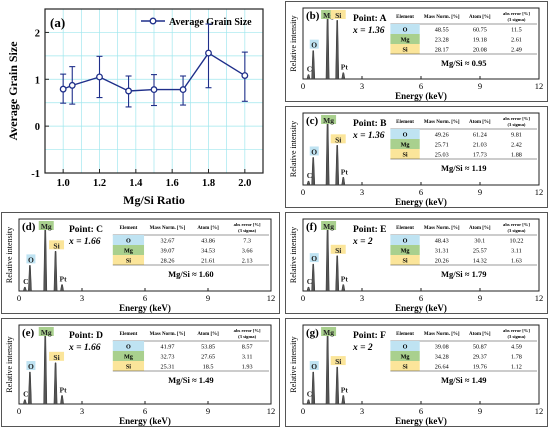  Describe the element at coordinates (247, 240) in the screenshot. I see `table-cell: 7.3` at that location.